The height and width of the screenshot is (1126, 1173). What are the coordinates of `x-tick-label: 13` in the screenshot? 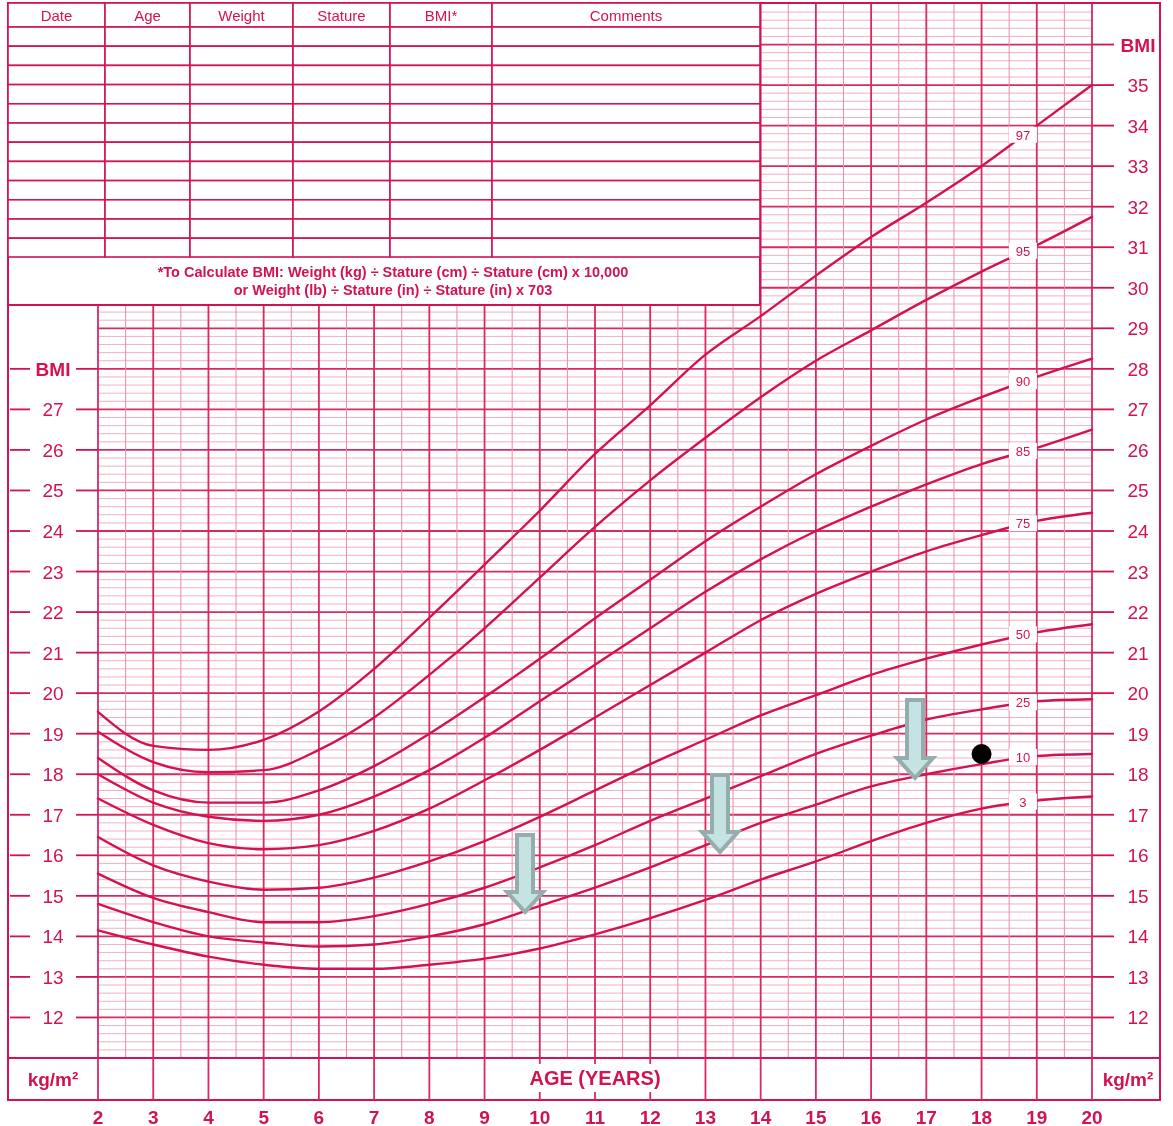 It's located at (705, 1116).